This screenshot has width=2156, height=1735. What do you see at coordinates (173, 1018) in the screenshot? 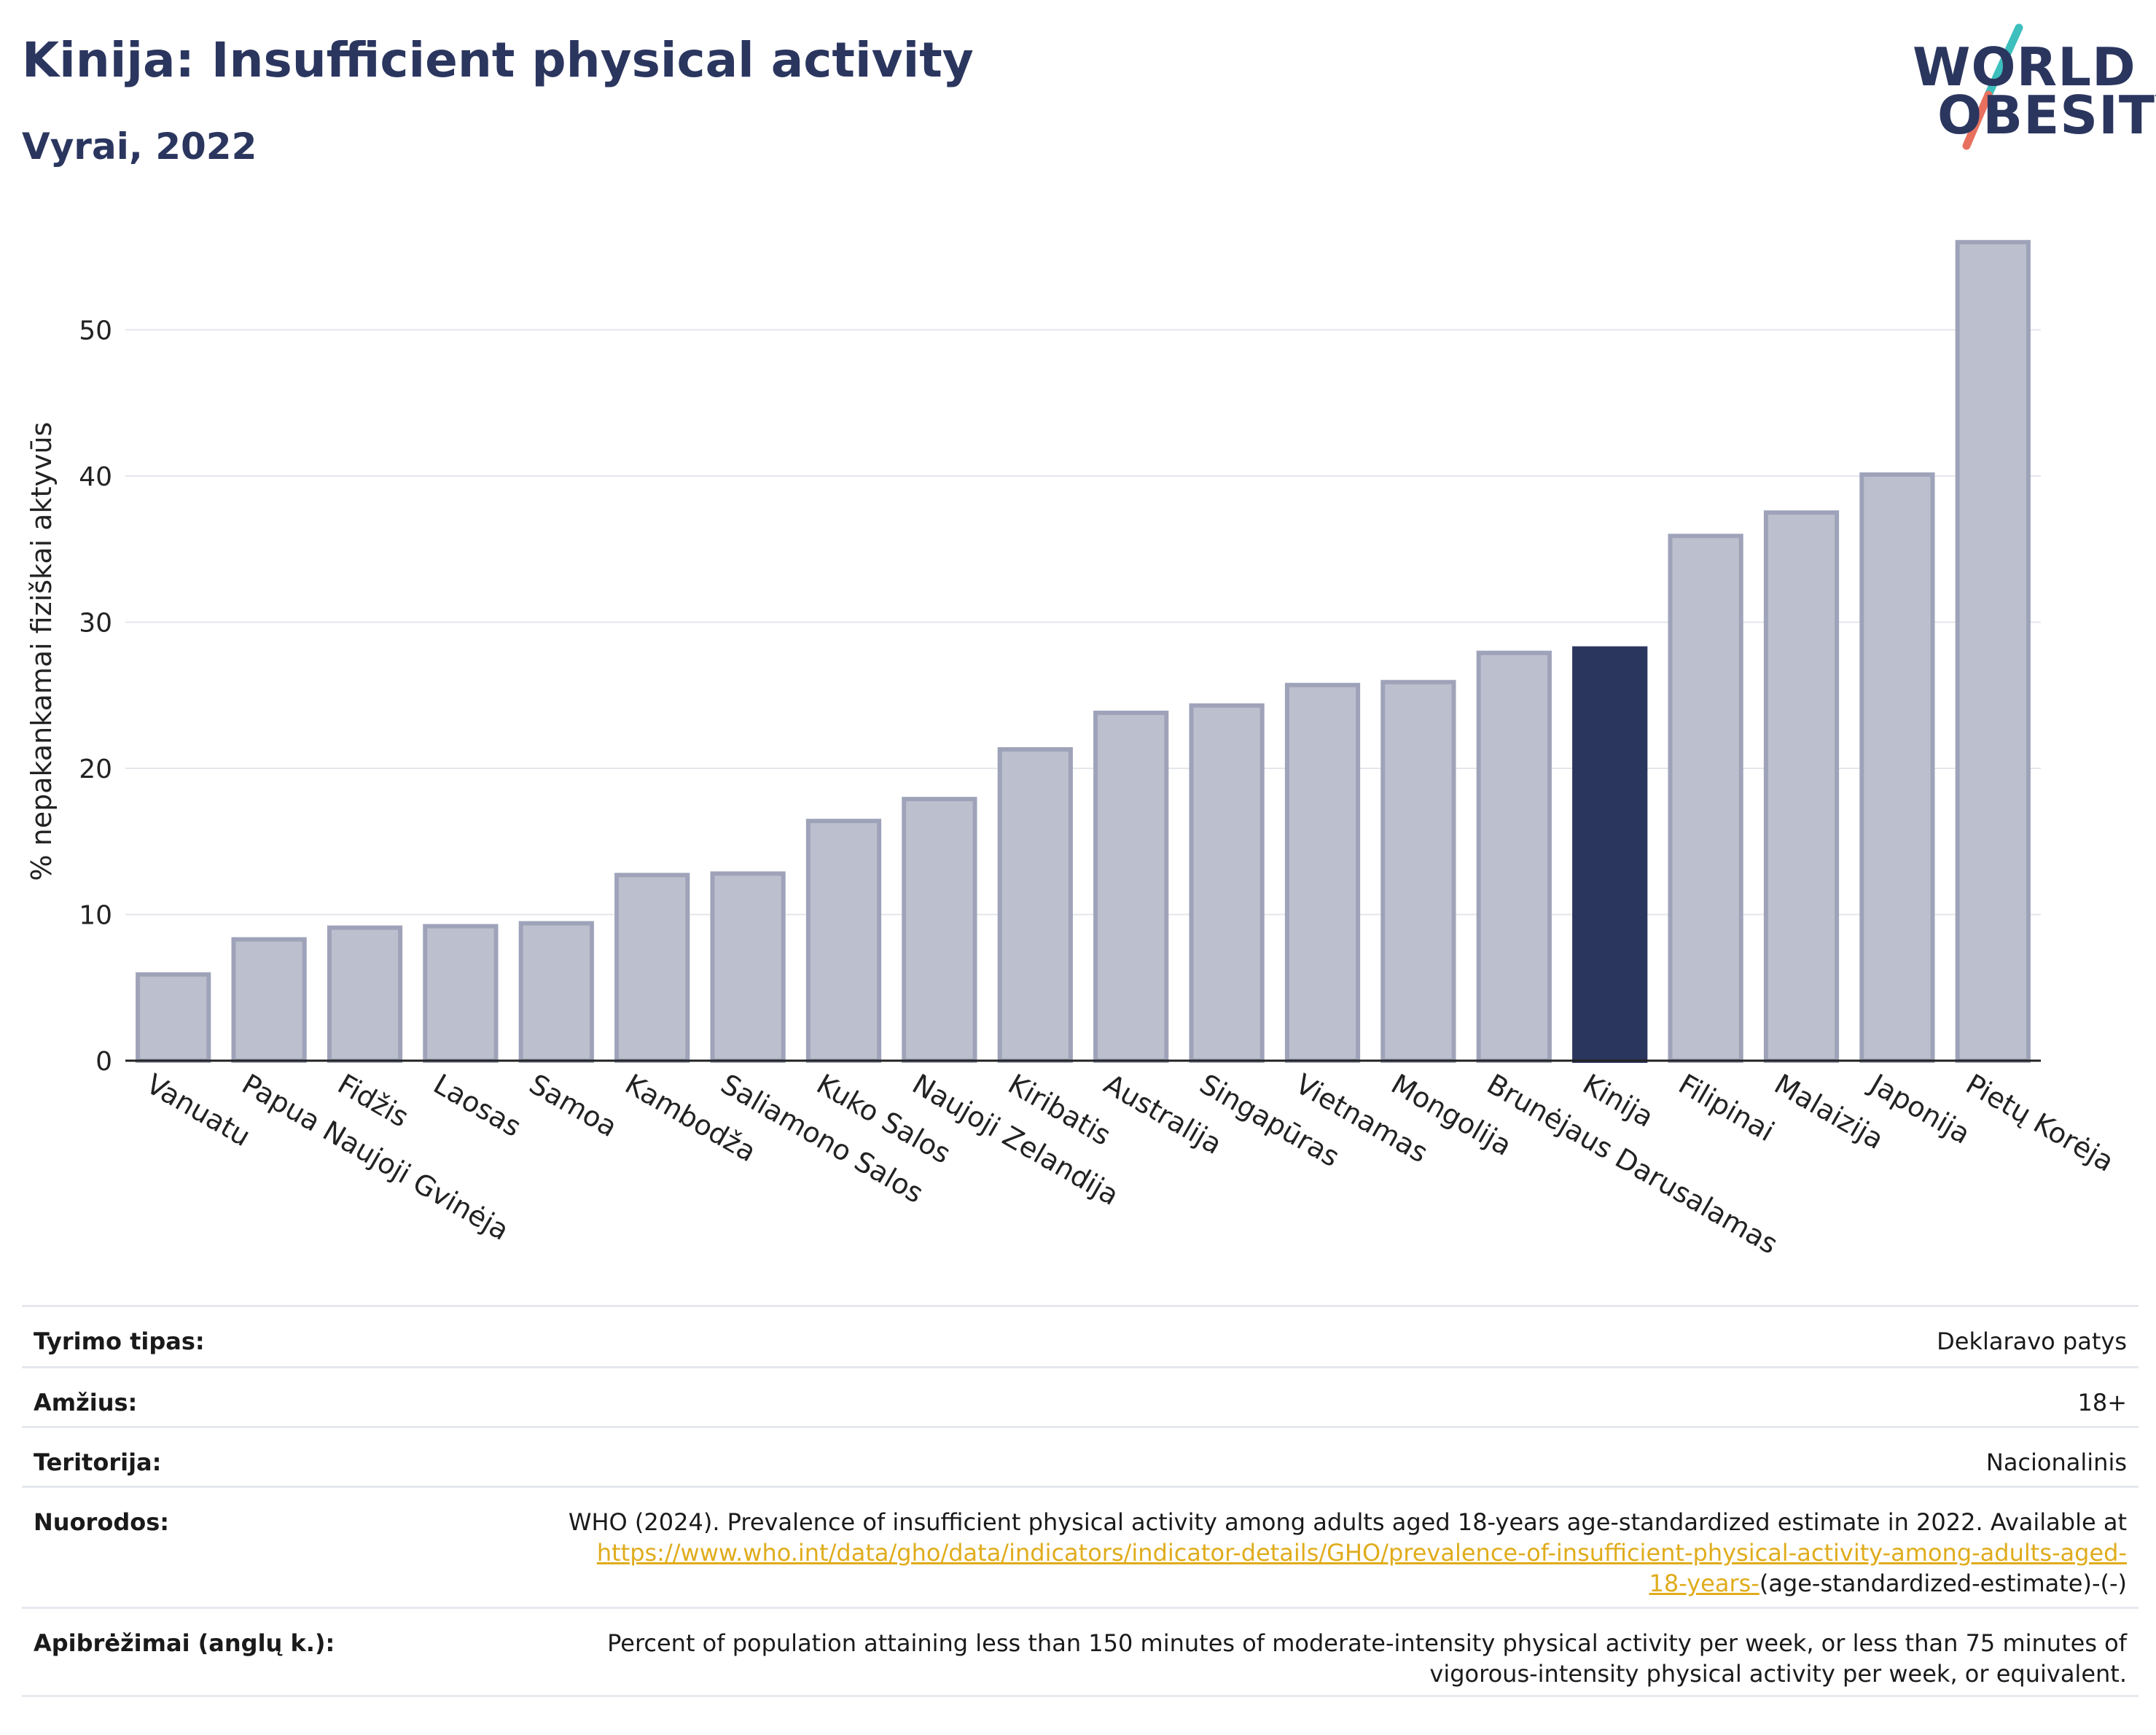
I see `bar-vanuatu` at bounding box center [173, 1018].